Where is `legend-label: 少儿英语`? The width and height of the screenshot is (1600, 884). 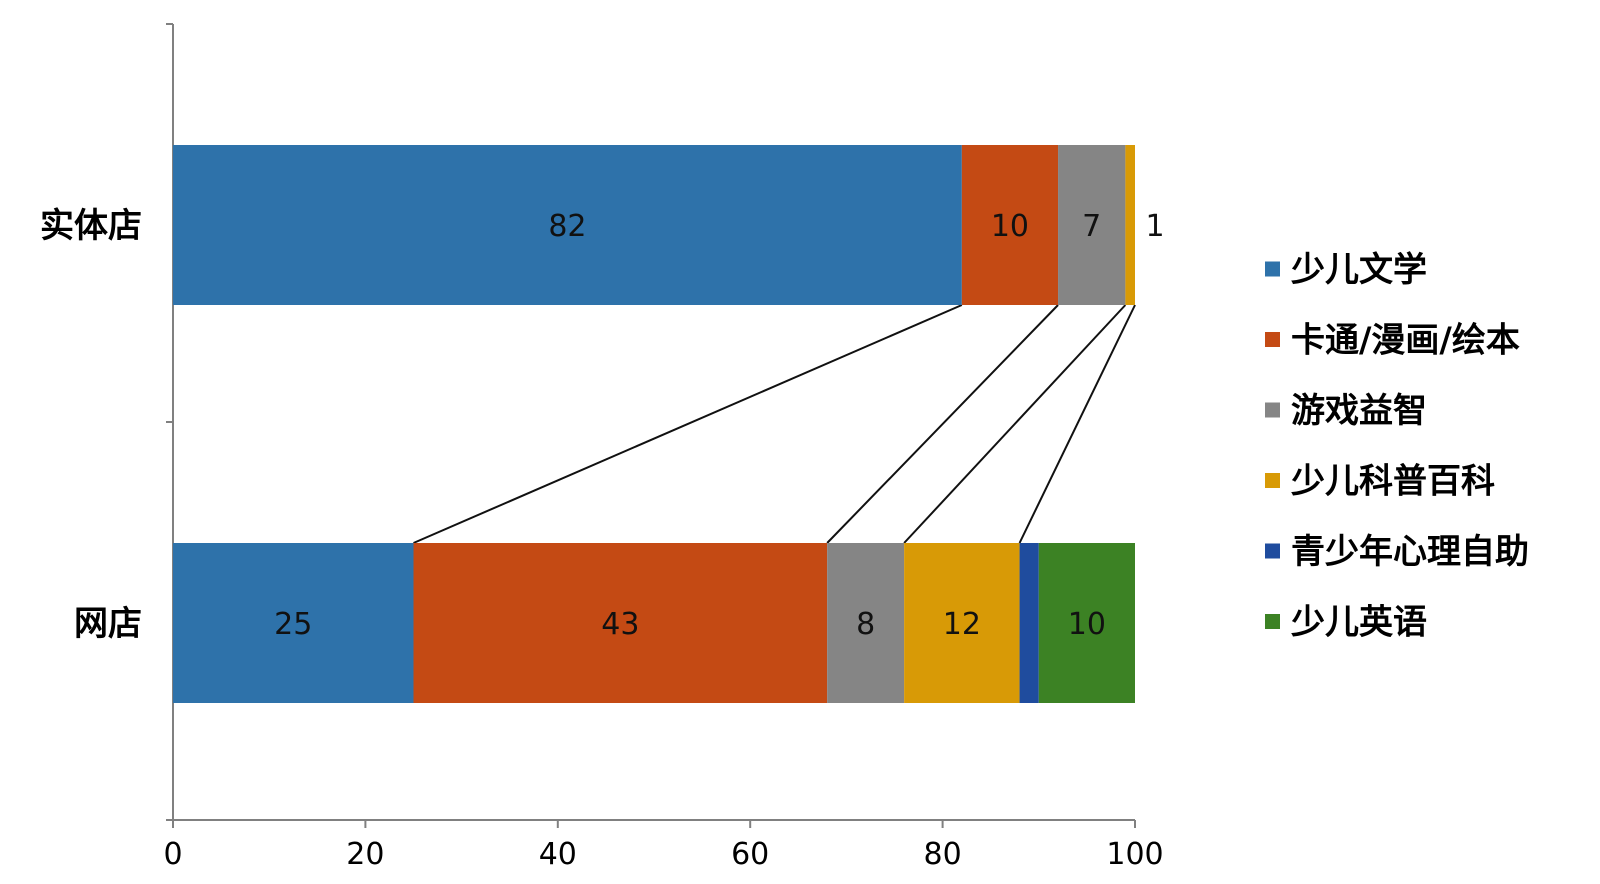
legend-label: 少儿英语 is located at coordinates (1359, 623).